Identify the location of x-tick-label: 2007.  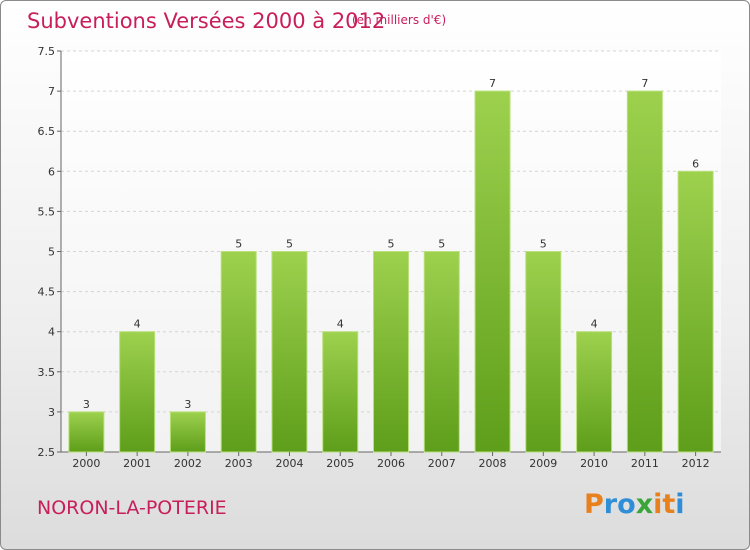
(442, 463).